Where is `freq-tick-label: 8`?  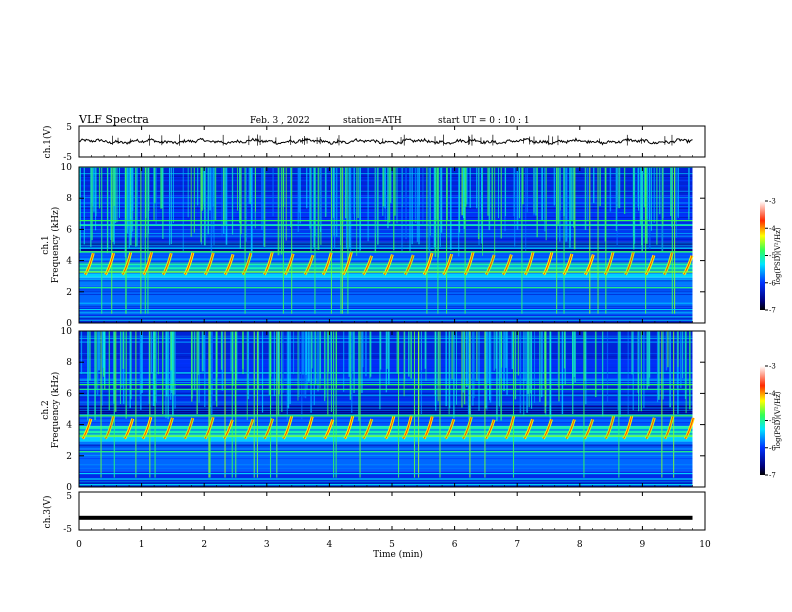 freq-tick-label: 8 is located at coordinates (69, 199).